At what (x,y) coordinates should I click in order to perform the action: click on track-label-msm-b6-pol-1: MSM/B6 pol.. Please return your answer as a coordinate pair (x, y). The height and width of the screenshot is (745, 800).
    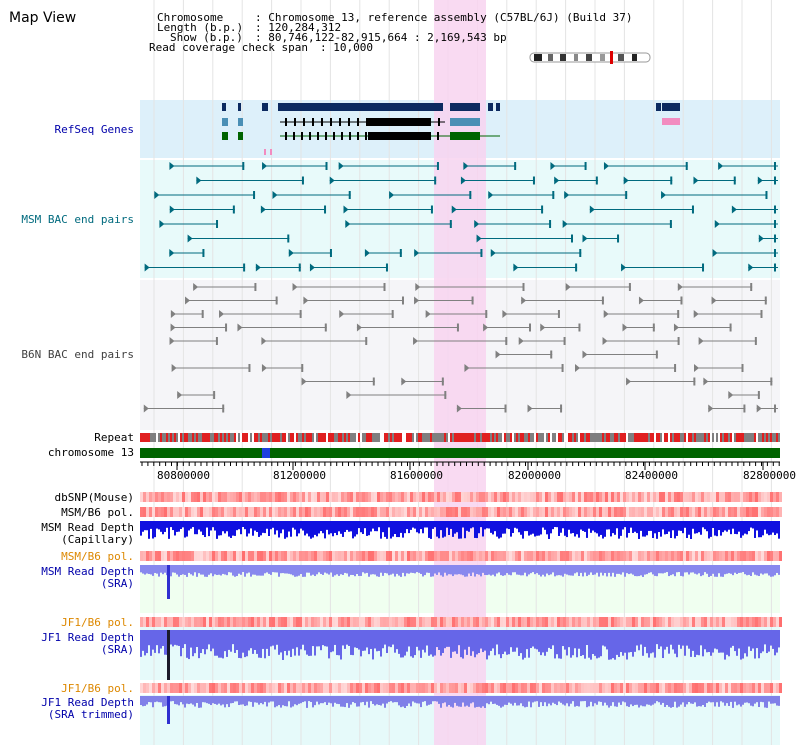
    Looking at the image, I should click on (97, 512).